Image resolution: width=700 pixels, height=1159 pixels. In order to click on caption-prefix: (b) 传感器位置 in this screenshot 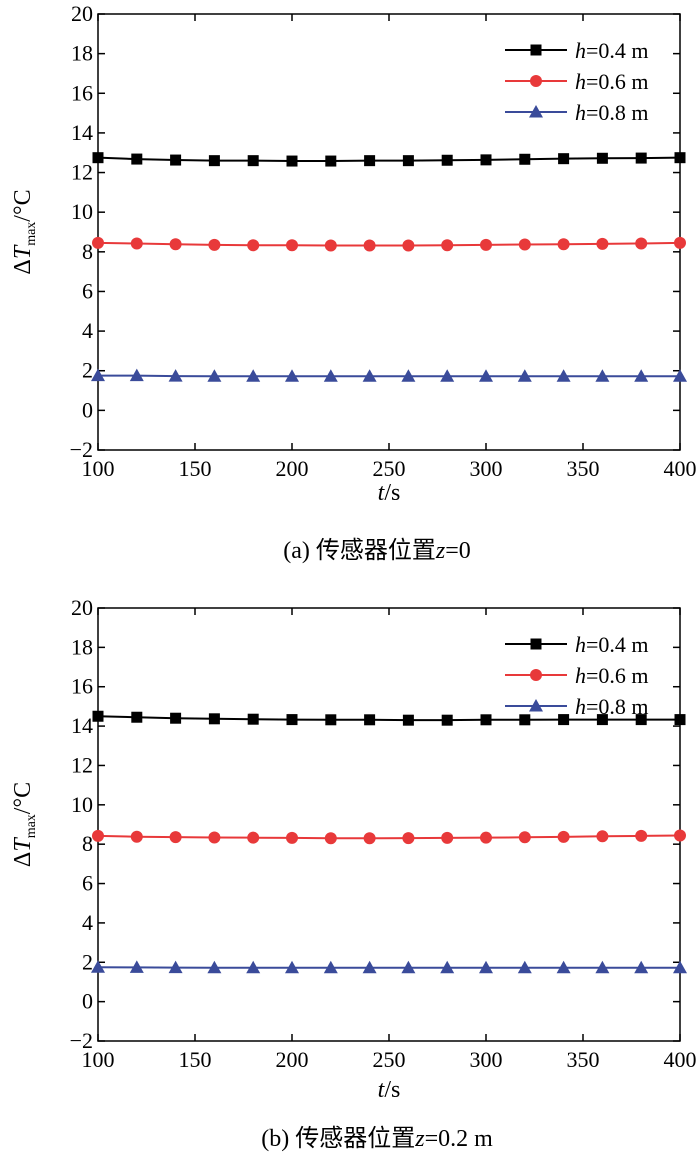, I will do `click(338, 1138)`.